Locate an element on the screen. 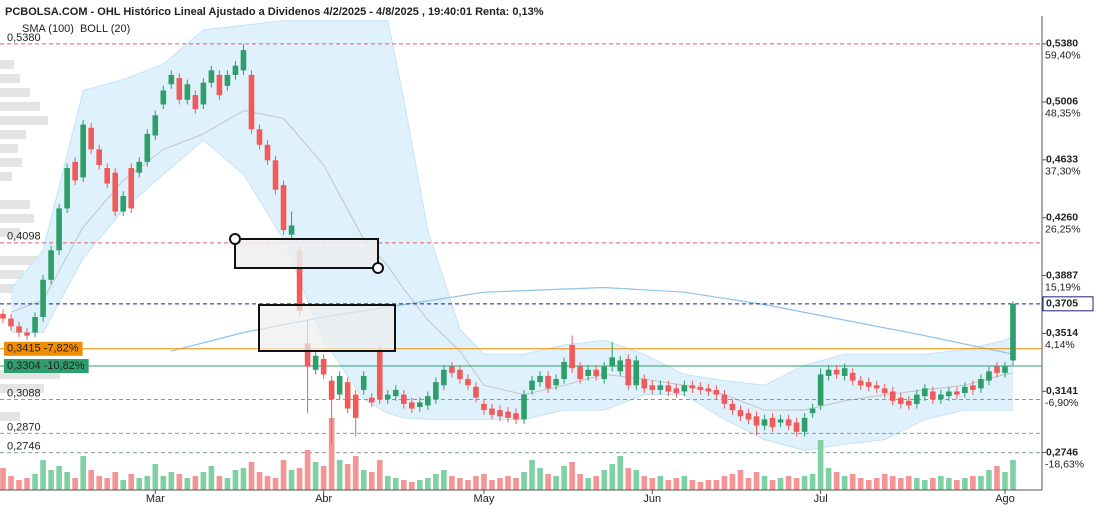  y-tick-label: 0,3514 is located at coordinates (1062, 333).